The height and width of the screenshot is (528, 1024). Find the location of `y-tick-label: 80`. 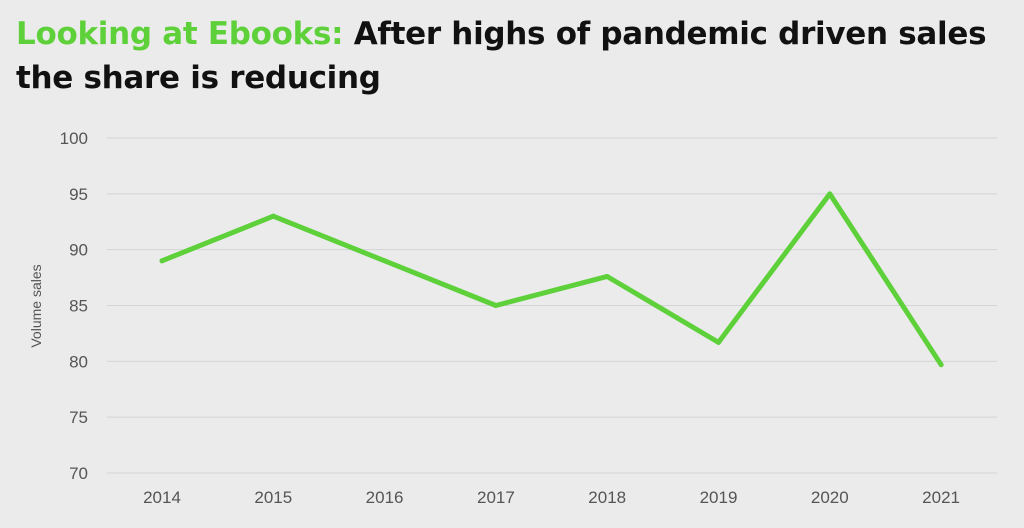

y-tick-label: 80 is located at coordinates (78, 361).